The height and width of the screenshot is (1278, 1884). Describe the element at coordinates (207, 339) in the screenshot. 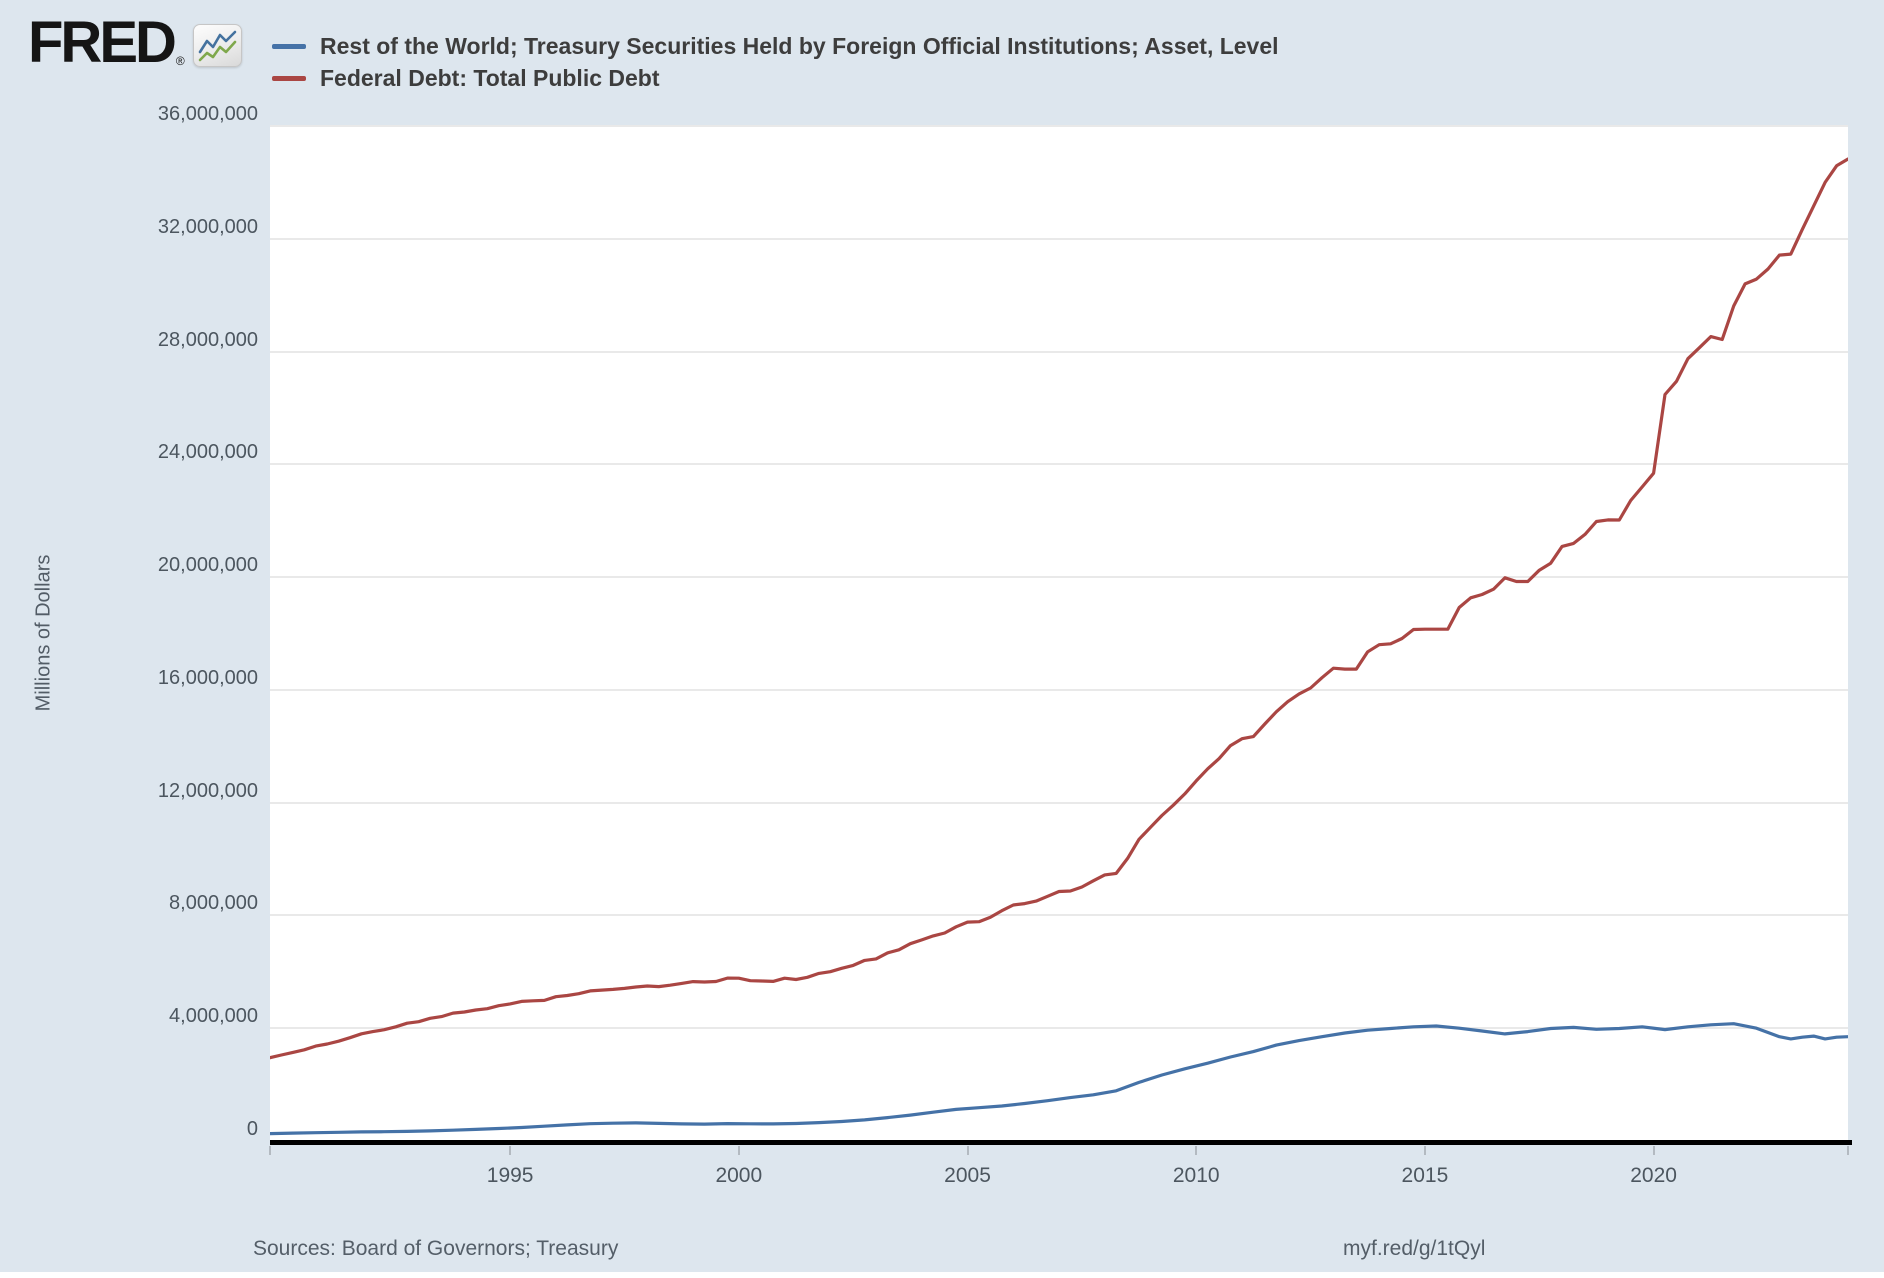

I see `y-tick-label: 28,000,000` at that location.